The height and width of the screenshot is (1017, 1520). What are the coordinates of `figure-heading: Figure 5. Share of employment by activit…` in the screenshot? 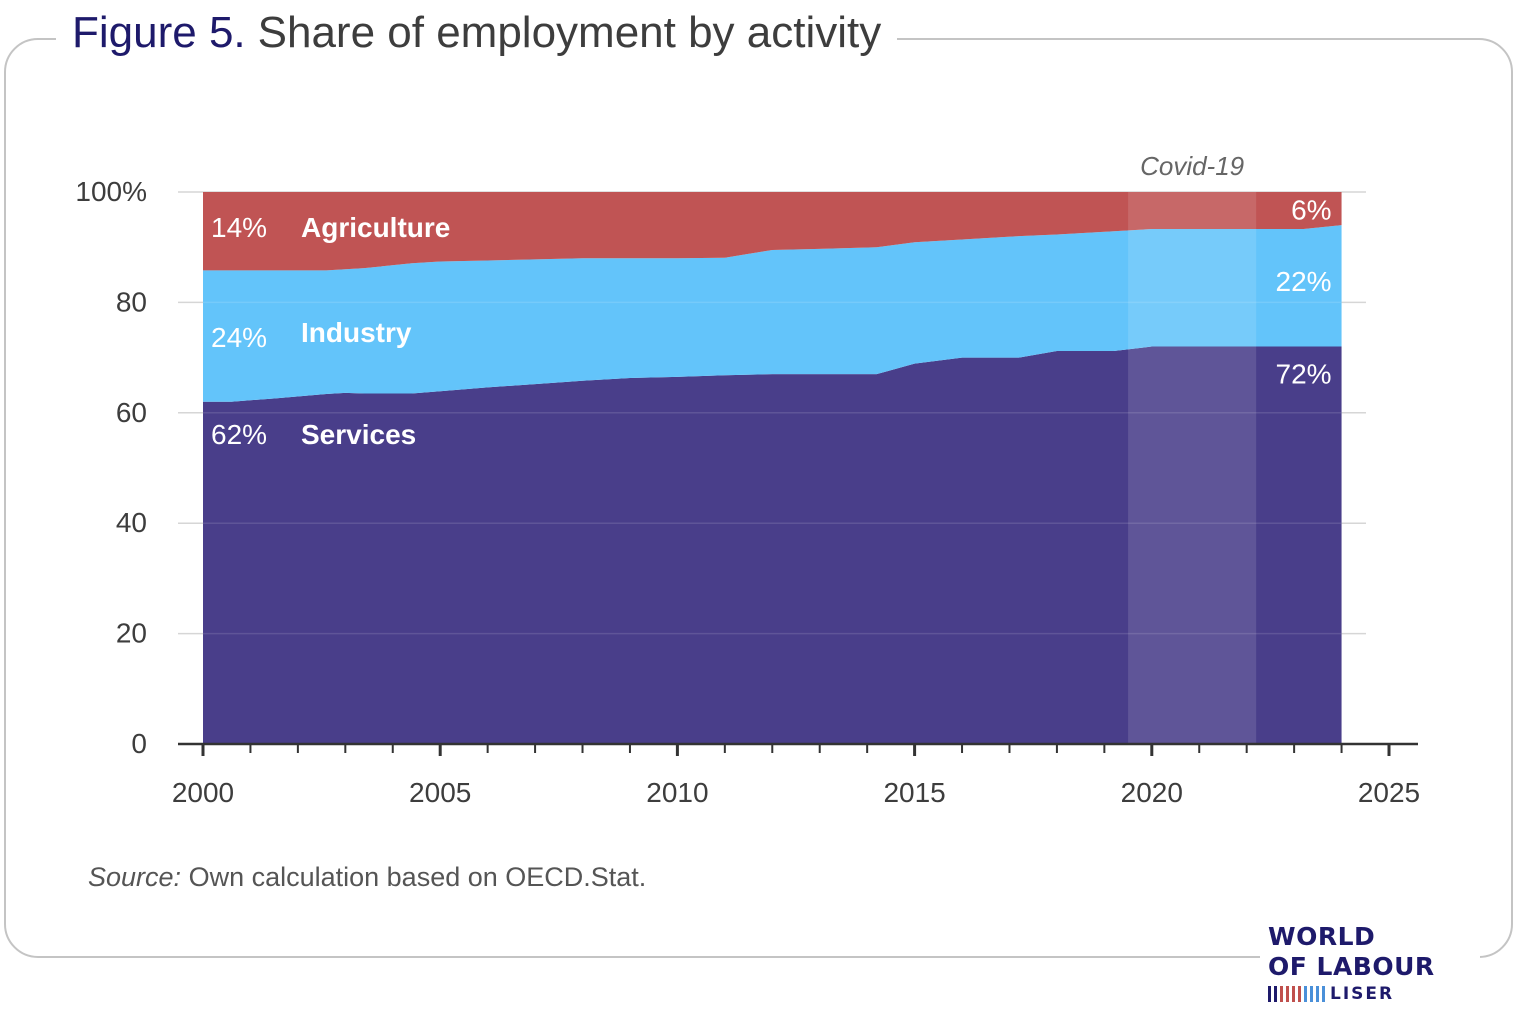 It's located at (477, 38).